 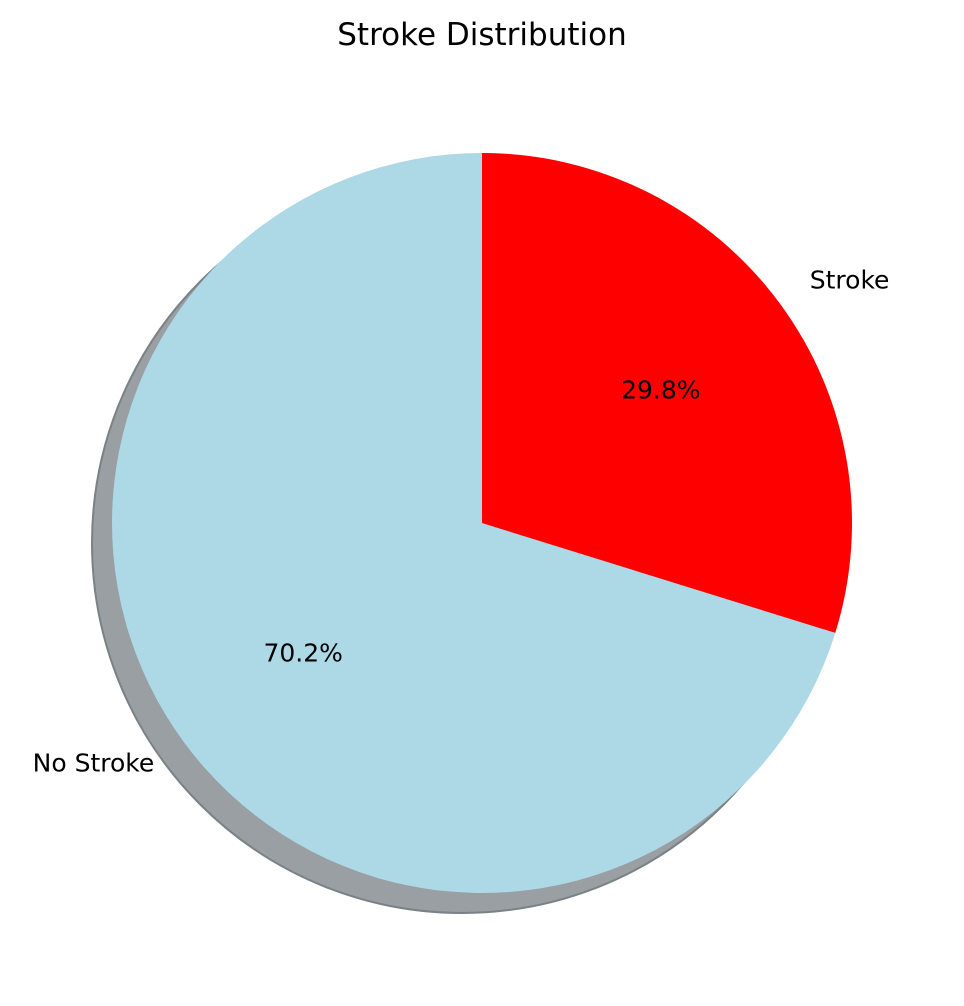 I want to click on pct-label-no-stroke: 70.2%, so click(x=303, y=653).